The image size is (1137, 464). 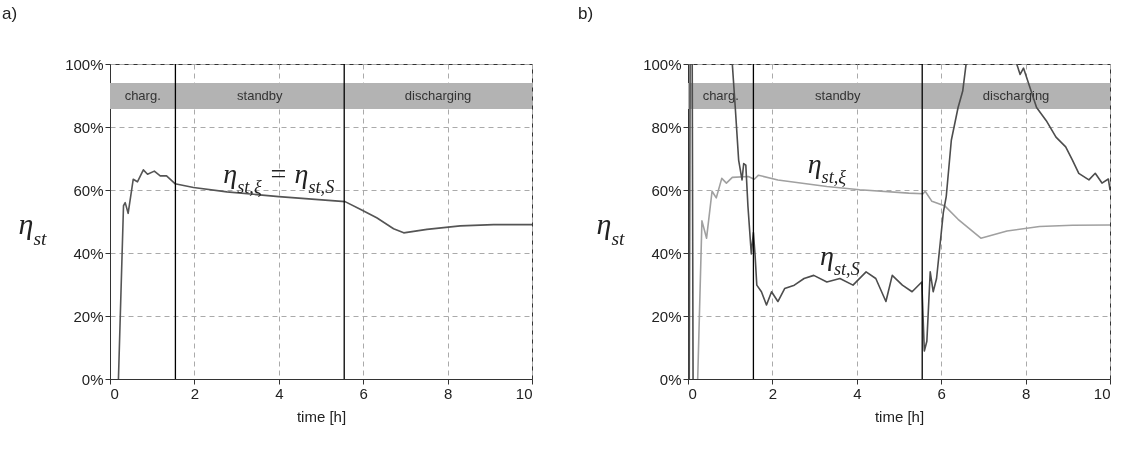 What do you see at coordinates (827, 167) in the screenshot?
I see `series-label: η$_{st,ξ}$` at bounding box center [827, 167].